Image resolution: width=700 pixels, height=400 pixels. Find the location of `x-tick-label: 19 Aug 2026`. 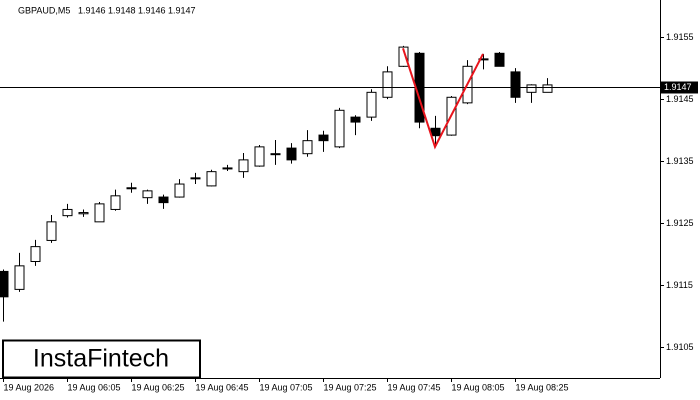

x-tick-label: 19 Aug 2026 is located at coordinates (29, 387).